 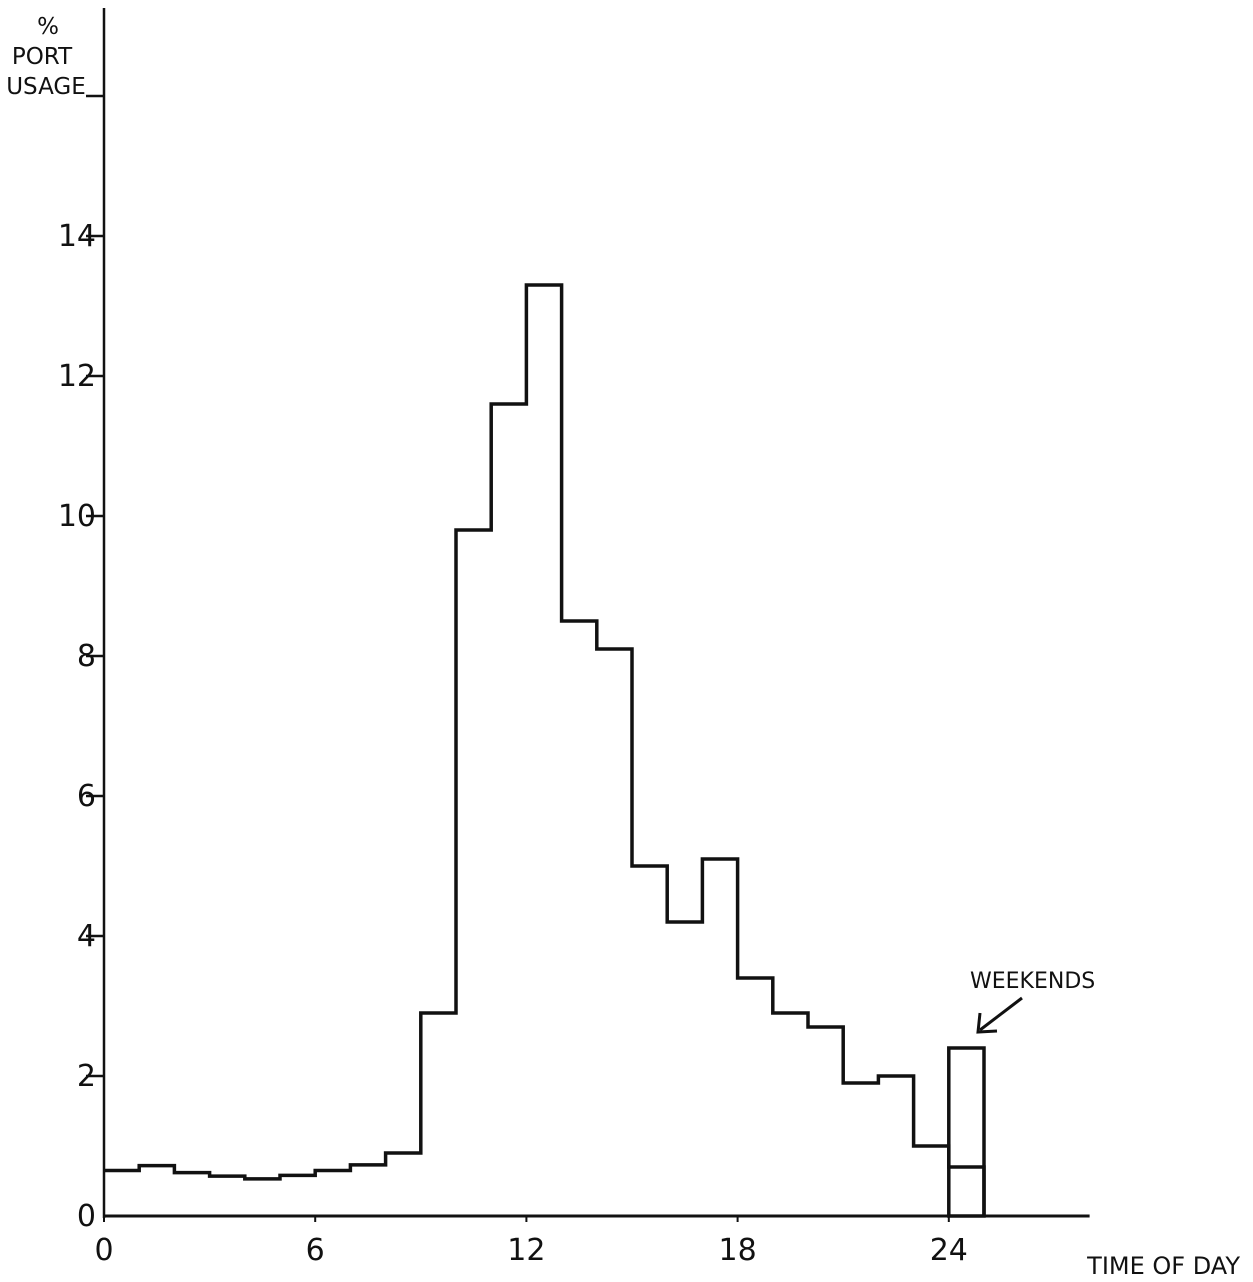 What do you see at coordinates (86, 936) in the screenshot?
I see `y-tick-label: 4` at bounding box center [86, 936].